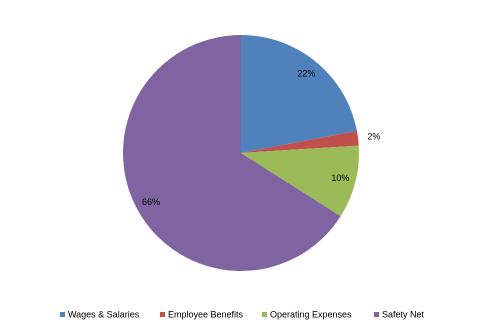 The height and width of the screenshot is (335, 482). Describe the element at coordinates (151, 202) in the screenshot. I see `data-label: 66%` at that location.